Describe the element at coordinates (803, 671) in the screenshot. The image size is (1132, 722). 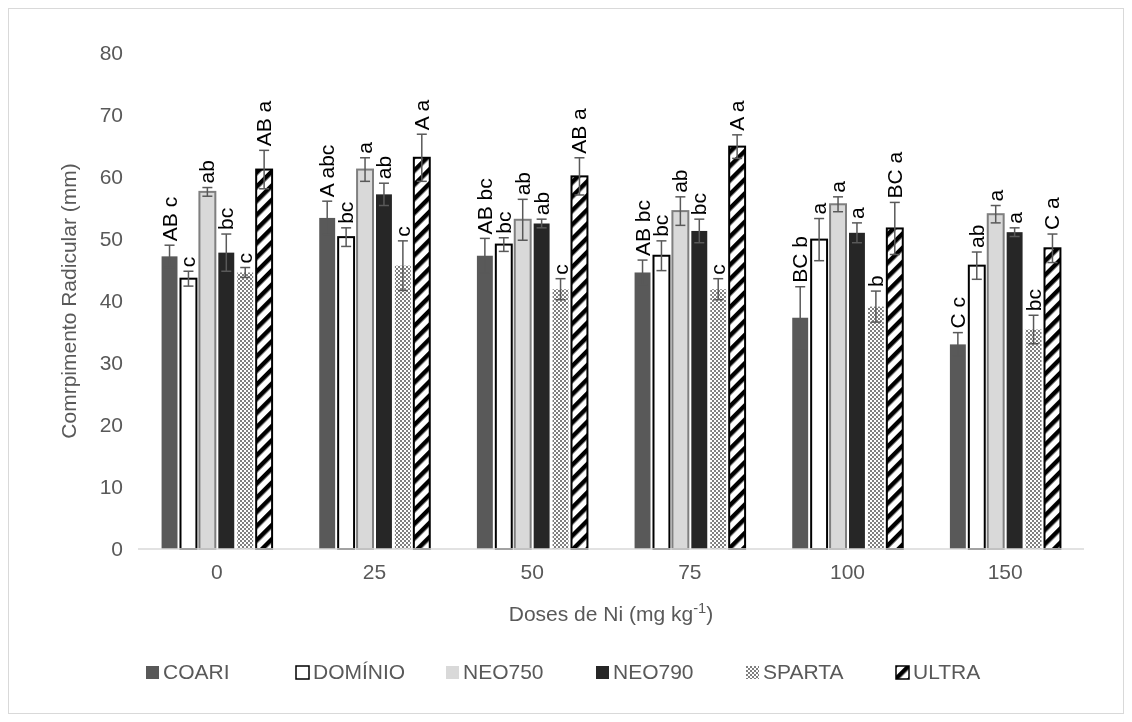
I see `legend-label: SPARTA` at that location.